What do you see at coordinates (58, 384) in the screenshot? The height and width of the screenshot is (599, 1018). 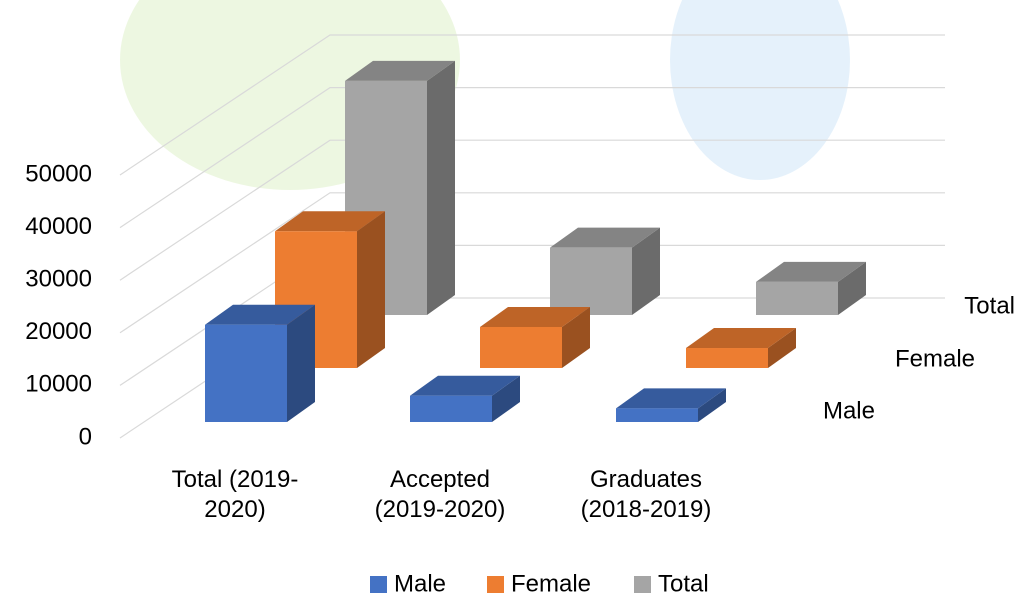 I see `y-tick-label: 10000` at bounding box center [58, 384].